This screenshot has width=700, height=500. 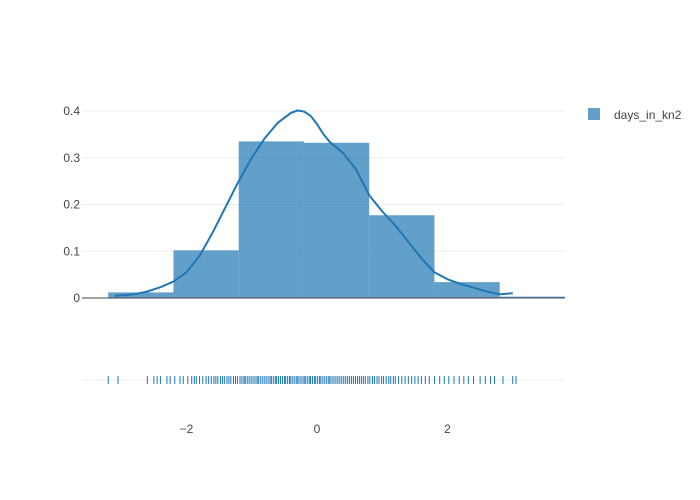 What do you see at coordinates (71, 111) in the screenshot?
I see `y-tick-label: 0.4` at bounding box center [71, 111].